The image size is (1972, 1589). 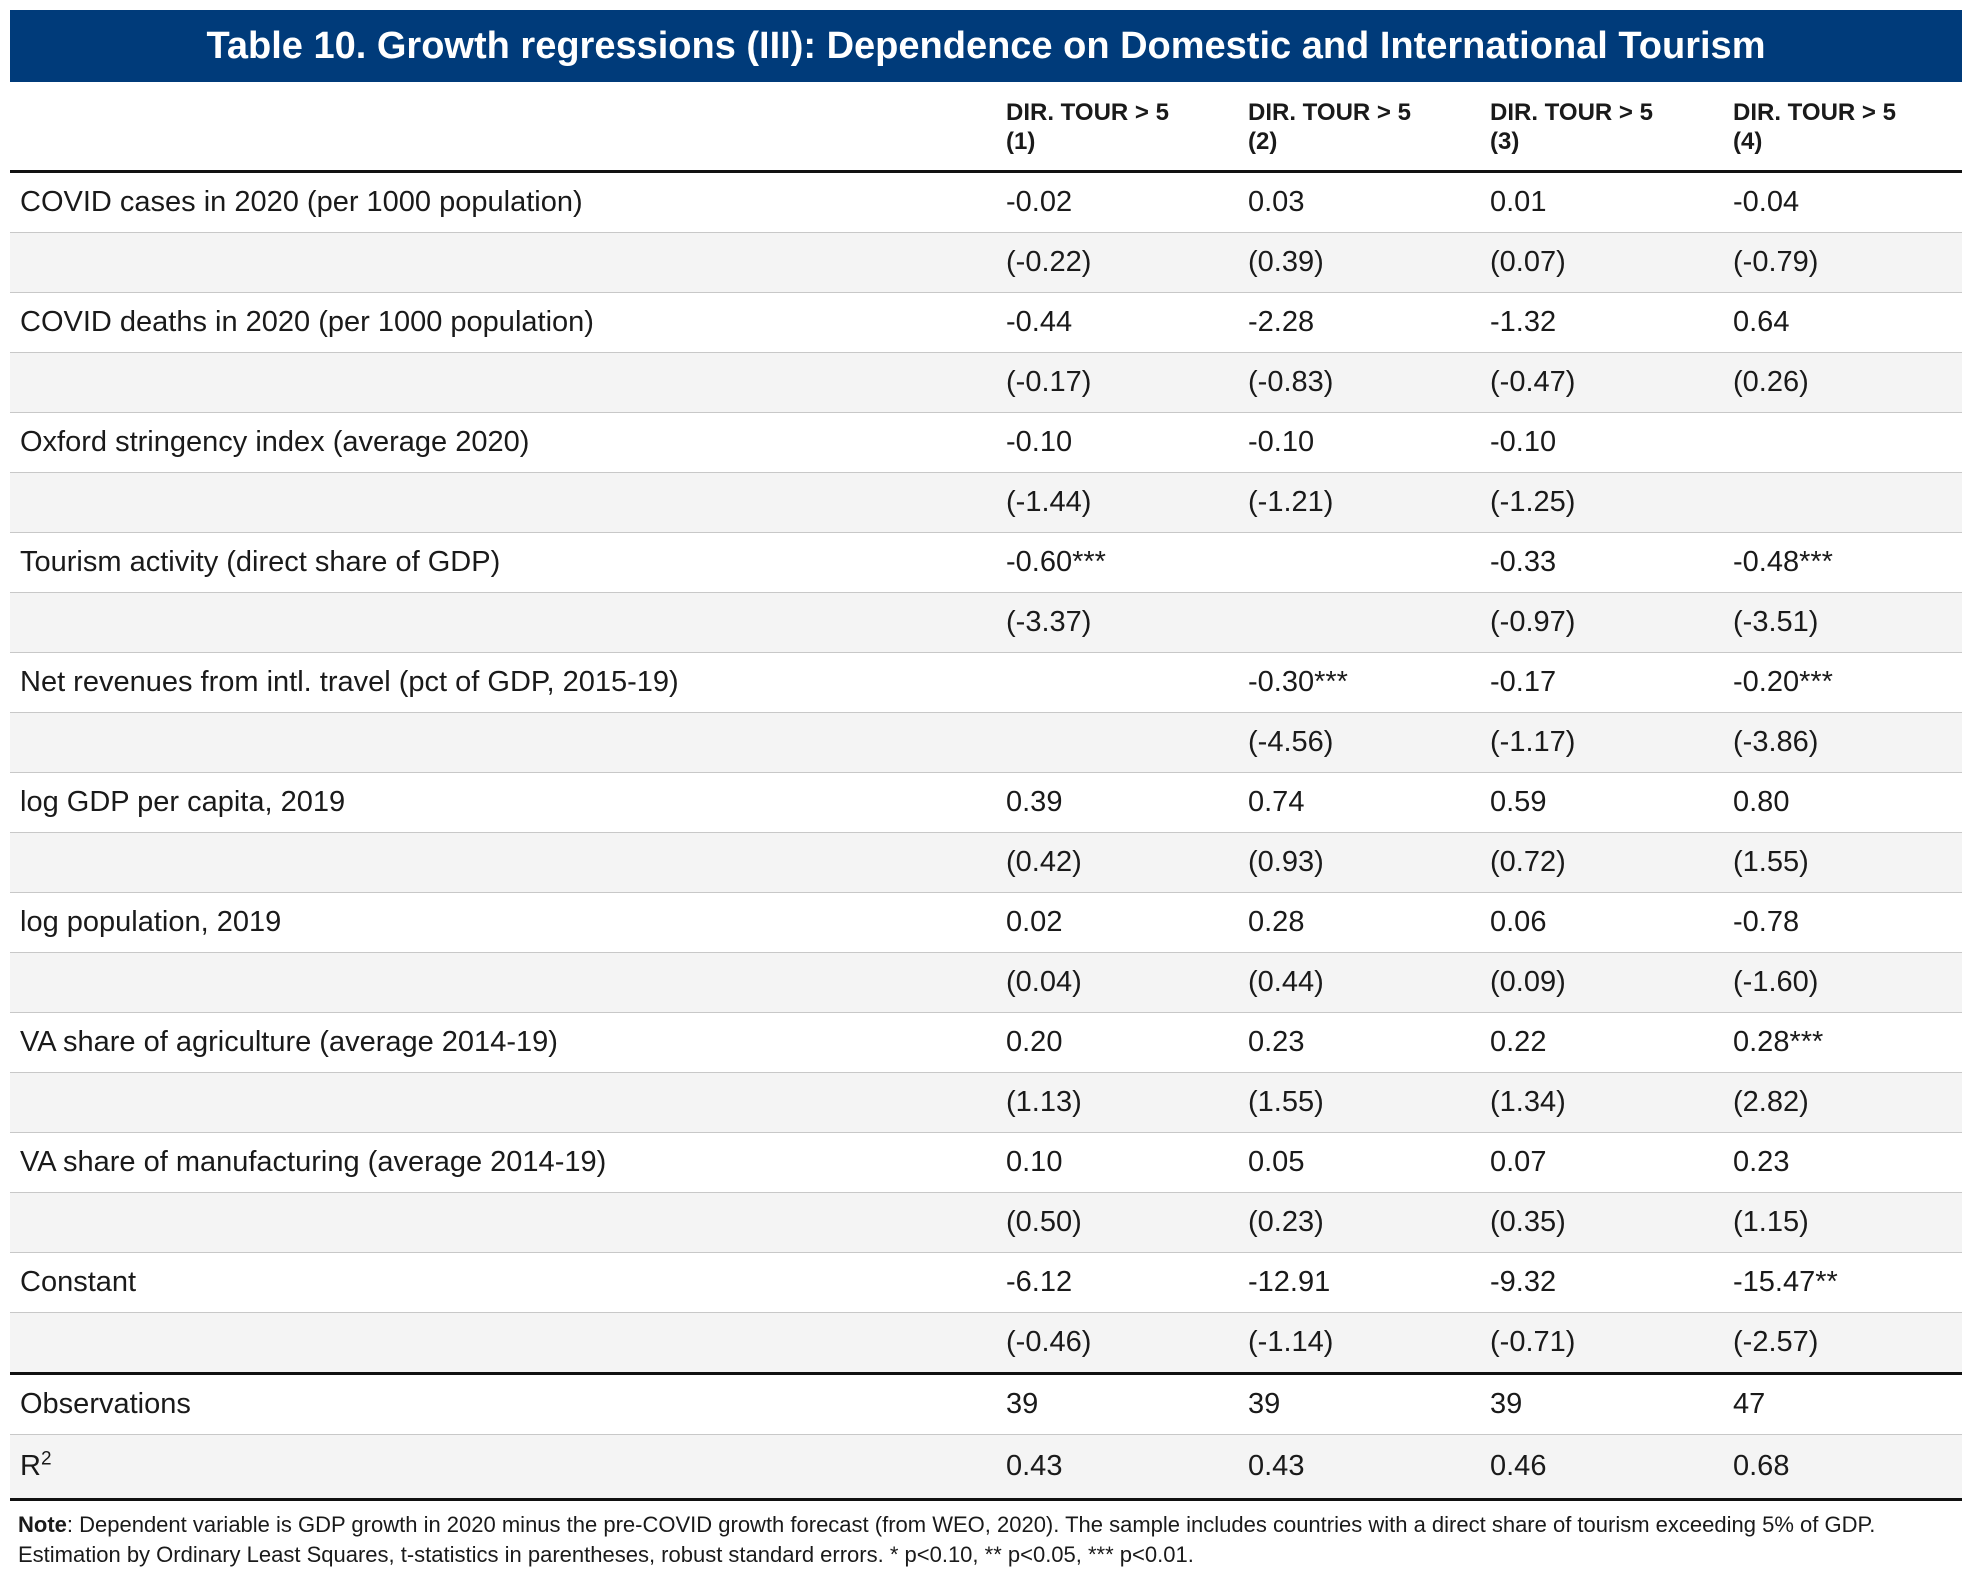 I want to click on row-label: log population, 2019, so click(x=503, y=922).